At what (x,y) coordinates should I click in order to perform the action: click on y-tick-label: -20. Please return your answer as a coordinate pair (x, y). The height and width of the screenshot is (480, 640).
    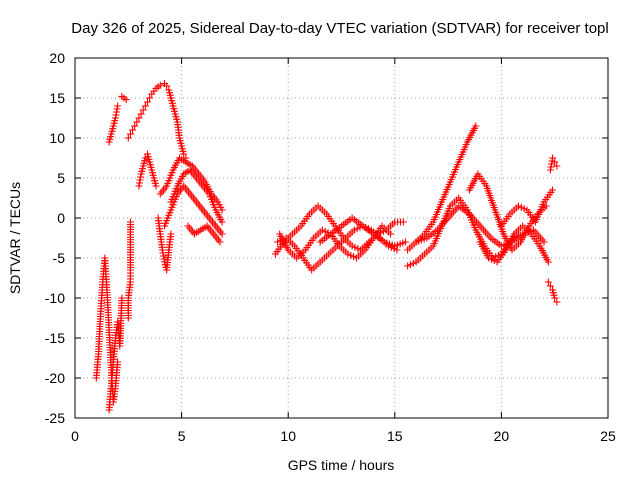
    Looking at the image, I should click on (55, 378).